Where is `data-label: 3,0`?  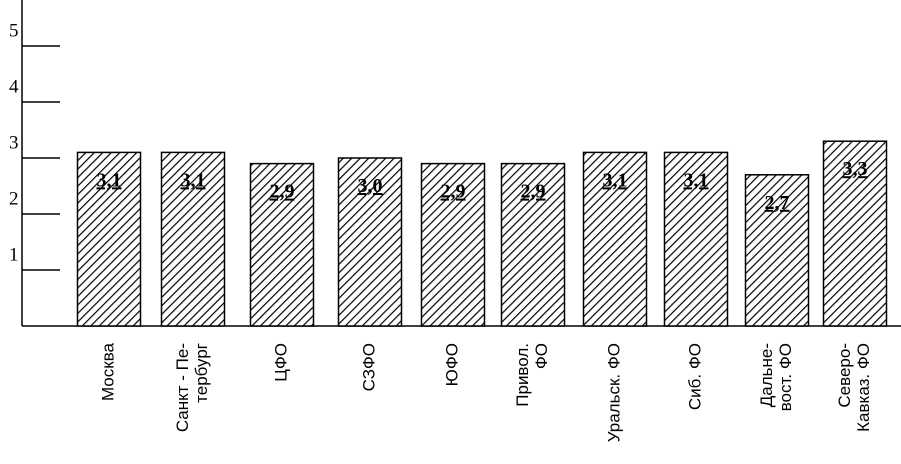
data-label: 3,0 is located at coordinates (370, 186).